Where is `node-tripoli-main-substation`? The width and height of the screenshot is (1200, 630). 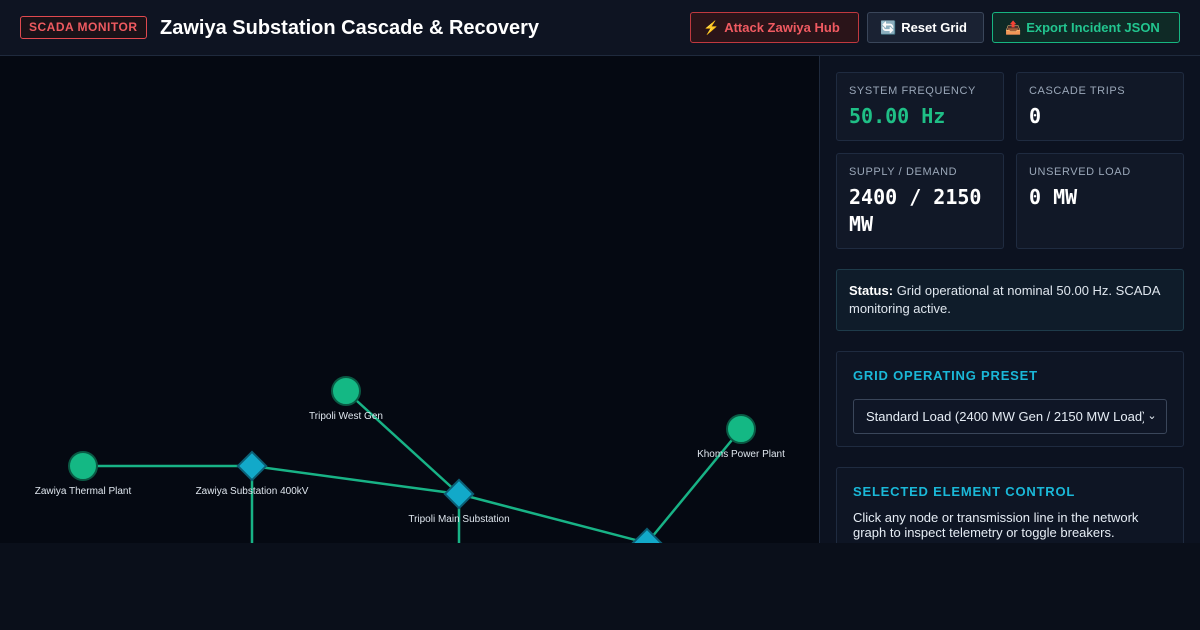 node-tripoli-main-substation is located at coordinates (459, 494).